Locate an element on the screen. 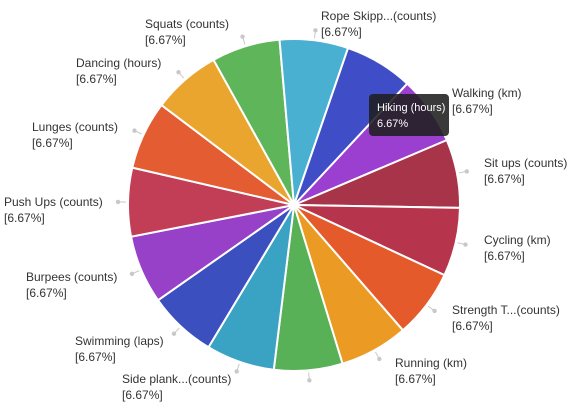 This screenshot has height=410, width=570. chart-tooltip: Hiking (hours) 6.67% is located at coordinates (409, 115).